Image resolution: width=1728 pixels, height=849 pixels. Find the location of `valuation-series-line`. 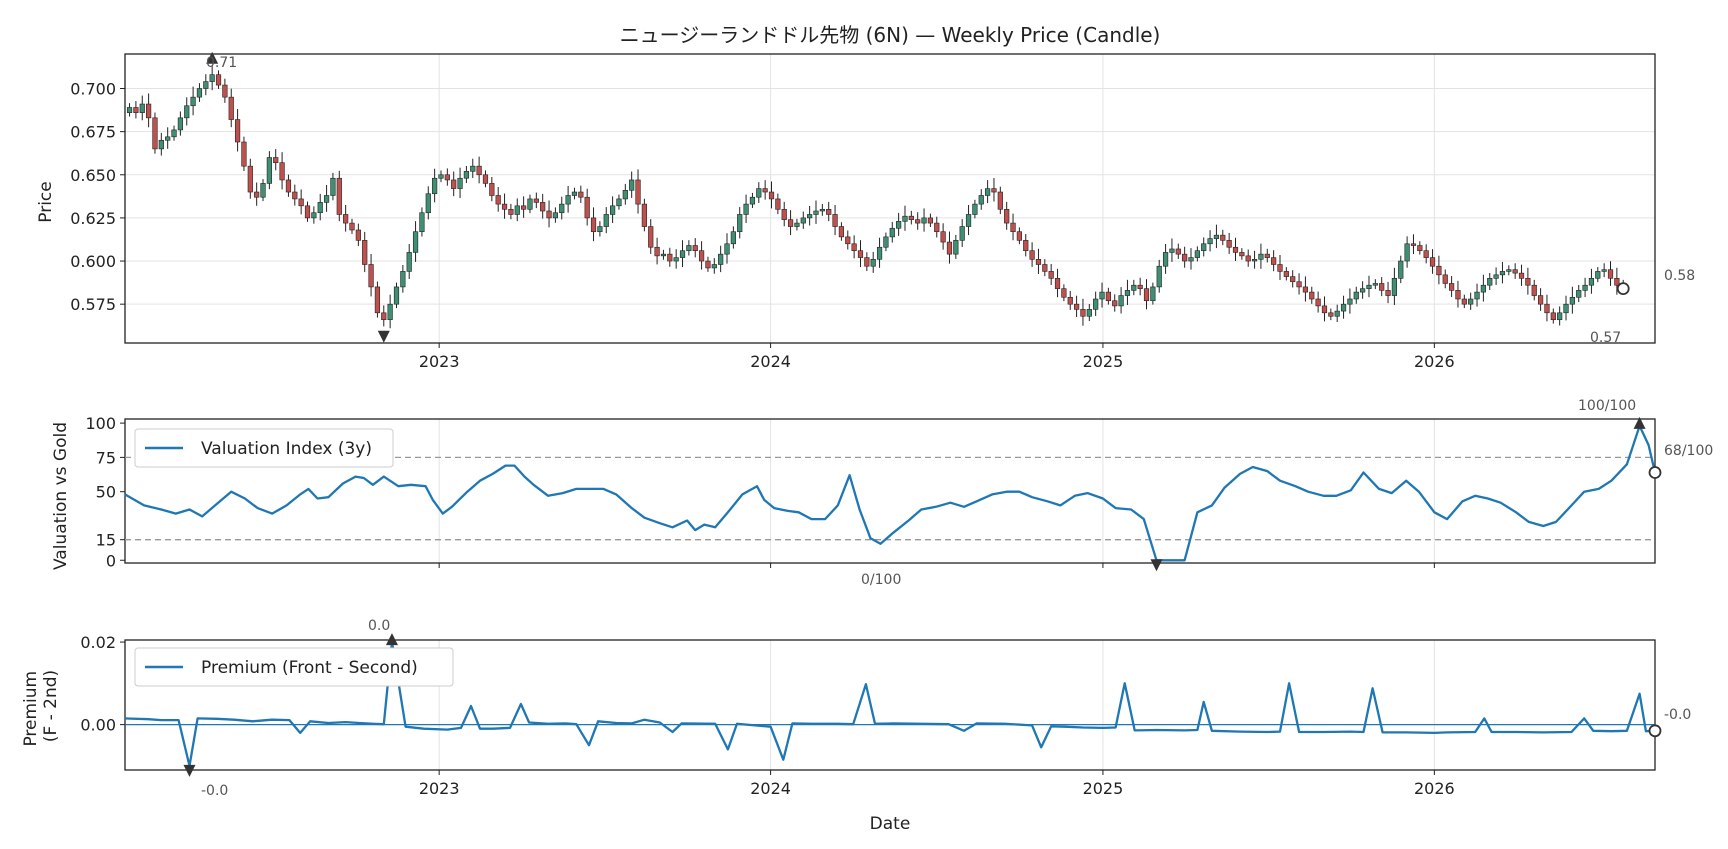

valuation-series-line is located at coordinates (890, 493).